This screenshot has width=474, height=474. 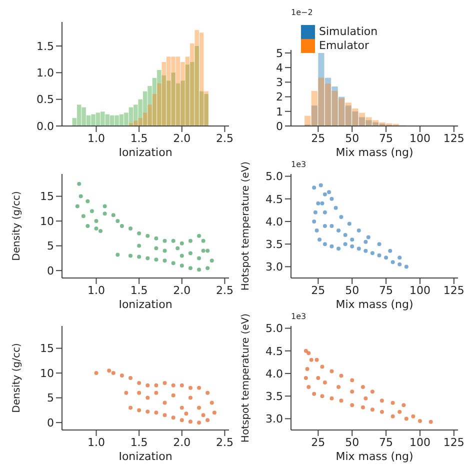 What do you see at coordinates (302, 12) in the screenshot?
I see `text: 1e−2` at bounding box center [302, 12].